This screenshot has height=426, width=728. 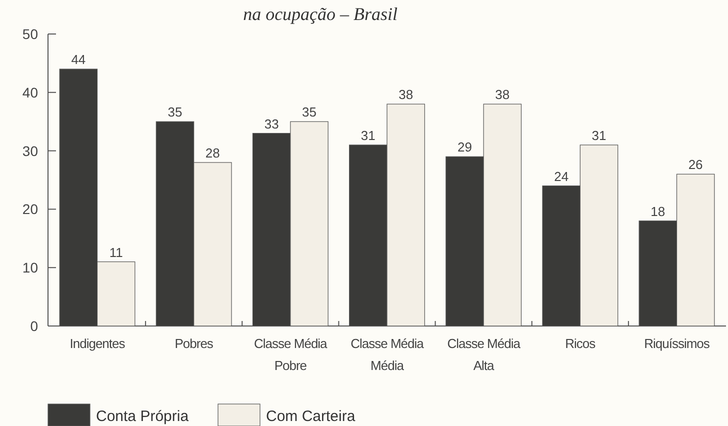 What do you see at coordinates (30, 150) in the screenshot?
I see `y-tick-label: 30` at bounding box center [30, 150].